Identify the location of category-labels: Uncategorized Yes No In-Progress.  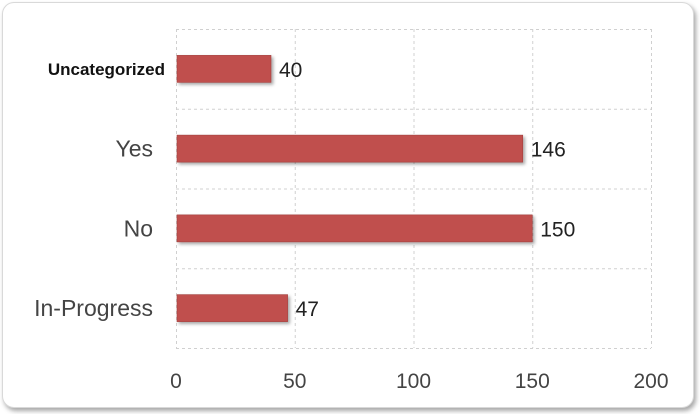
(99, 190).